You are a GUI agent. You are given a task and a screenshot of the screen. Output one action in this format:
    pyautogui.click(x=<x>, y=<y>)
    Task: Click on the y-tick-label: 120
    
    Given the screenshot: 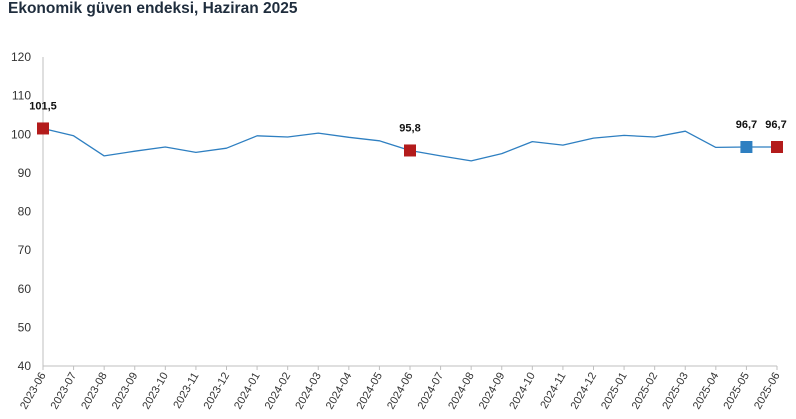 What is the action you would take?
    pyautogui.click(x=21, y=57)
    